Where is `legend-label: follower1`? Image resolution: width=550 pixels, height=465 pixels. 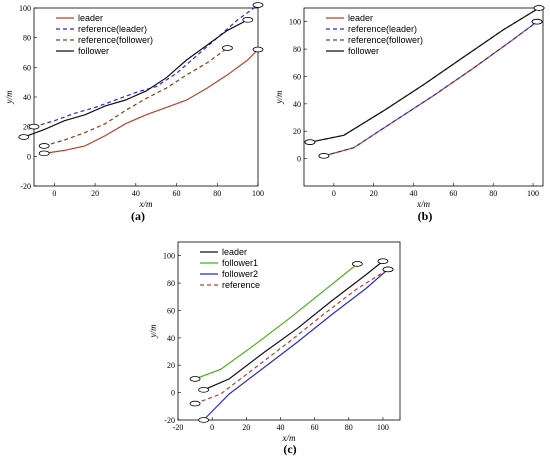
legend-label: follower1 is located at coordinates (240, 263).